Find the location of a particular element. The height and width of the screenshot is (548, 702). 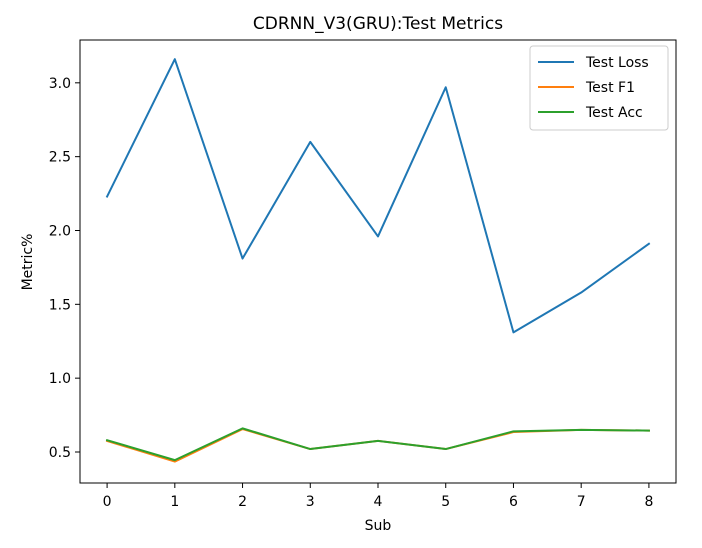

legend-items: Test Loss Test F1 Test Acc is located at coordinates (593, 88).